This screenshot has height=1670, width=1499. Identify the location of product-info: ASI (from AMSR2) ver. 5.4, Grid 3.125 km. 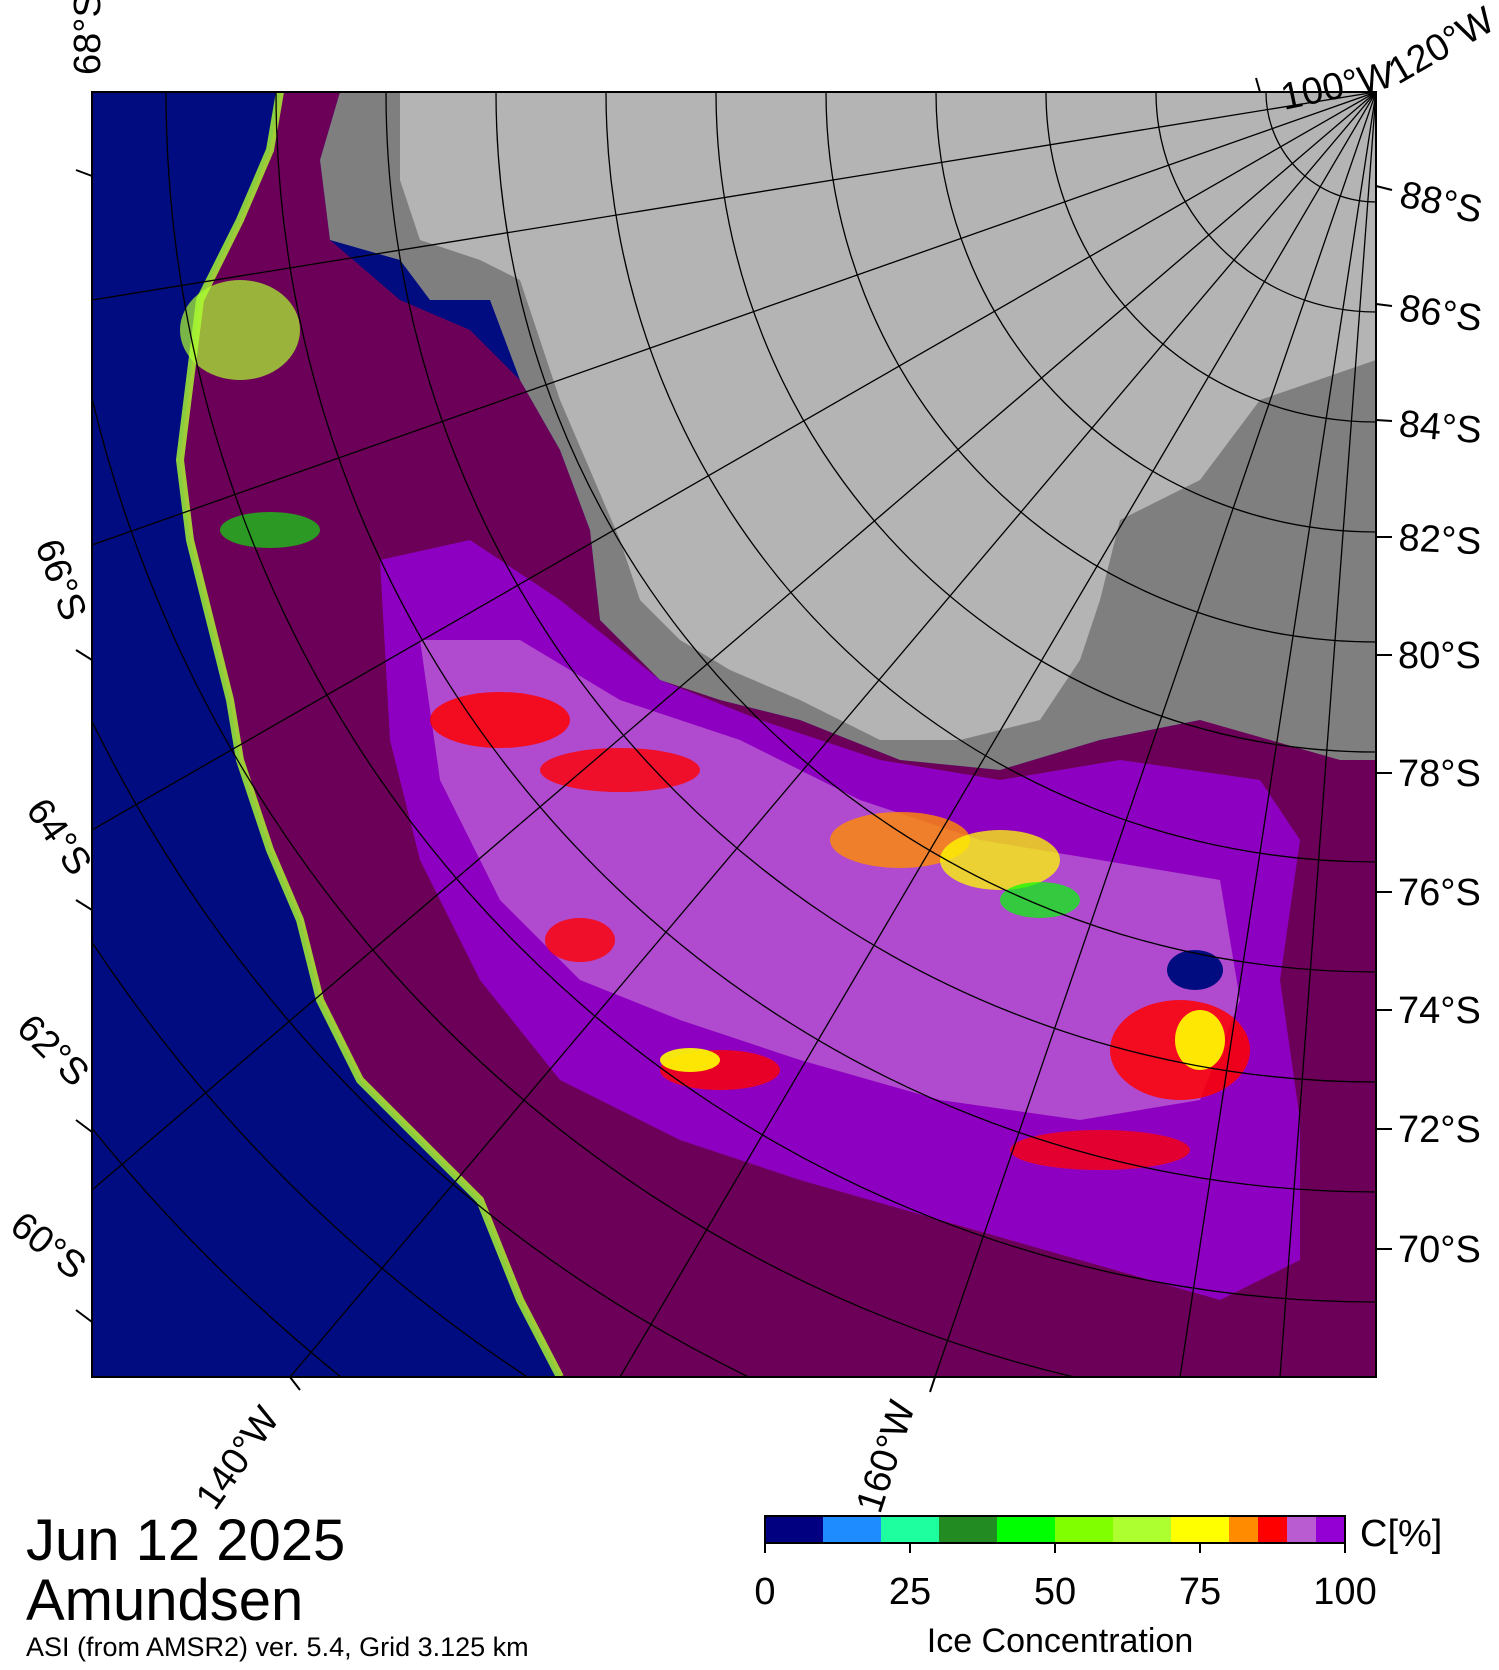
(277, 1647).